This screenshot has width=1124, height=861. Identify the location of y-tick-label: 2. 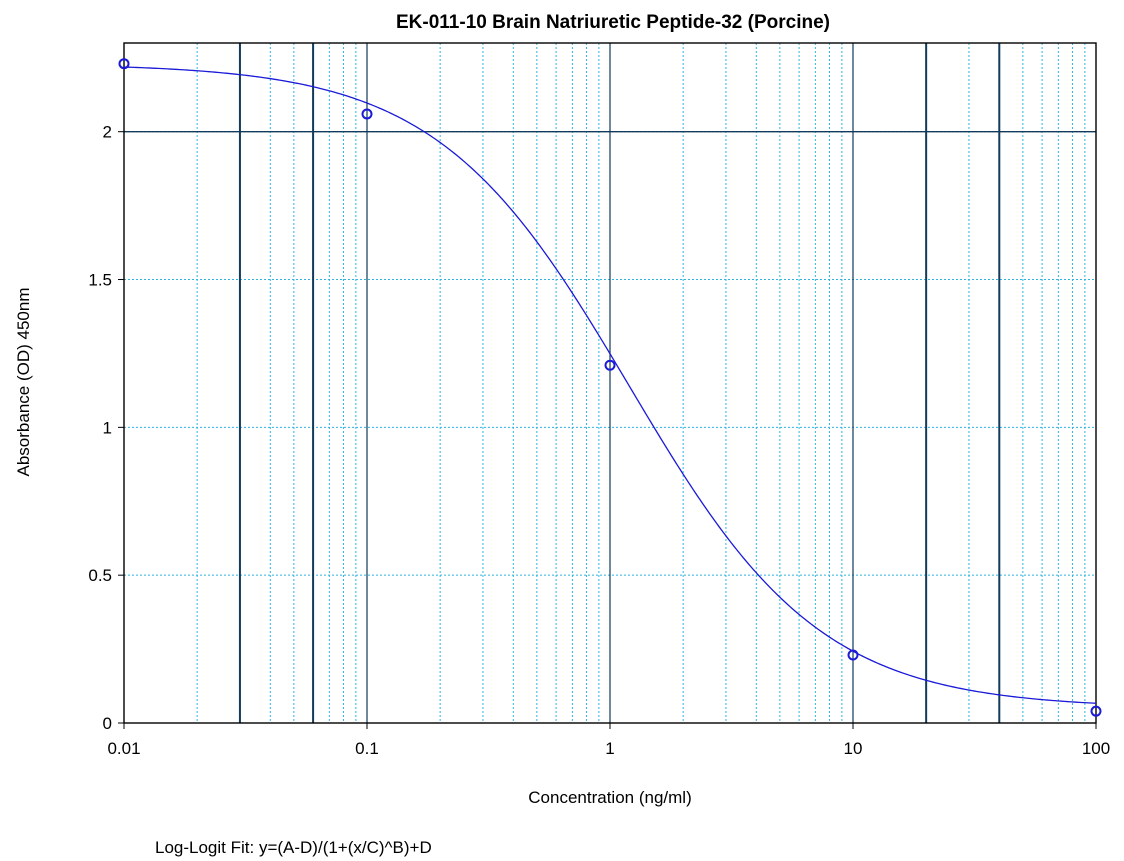
(107, 132).